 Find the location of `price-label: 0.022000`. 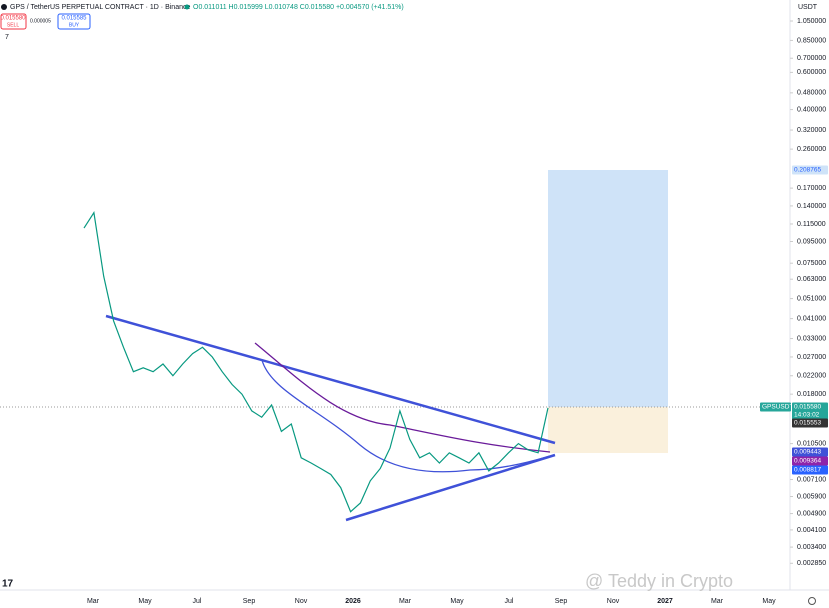

price-label: 0.022000 is located at coordinates (811, 376).